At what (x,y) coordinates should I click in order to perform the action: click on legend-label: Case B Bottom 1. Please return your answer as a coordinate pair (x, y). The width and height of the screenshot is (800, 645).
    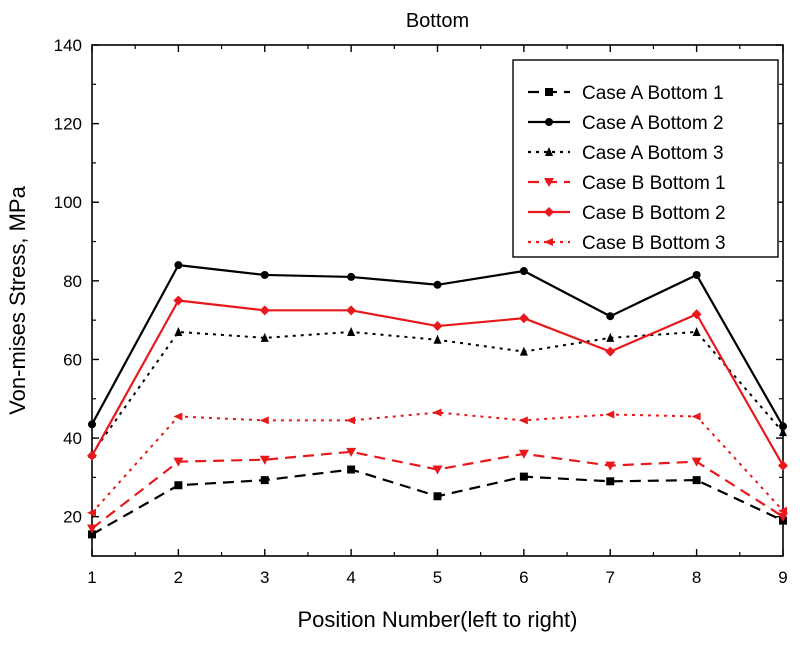
    Looking at the image, I should click on (654, 183).